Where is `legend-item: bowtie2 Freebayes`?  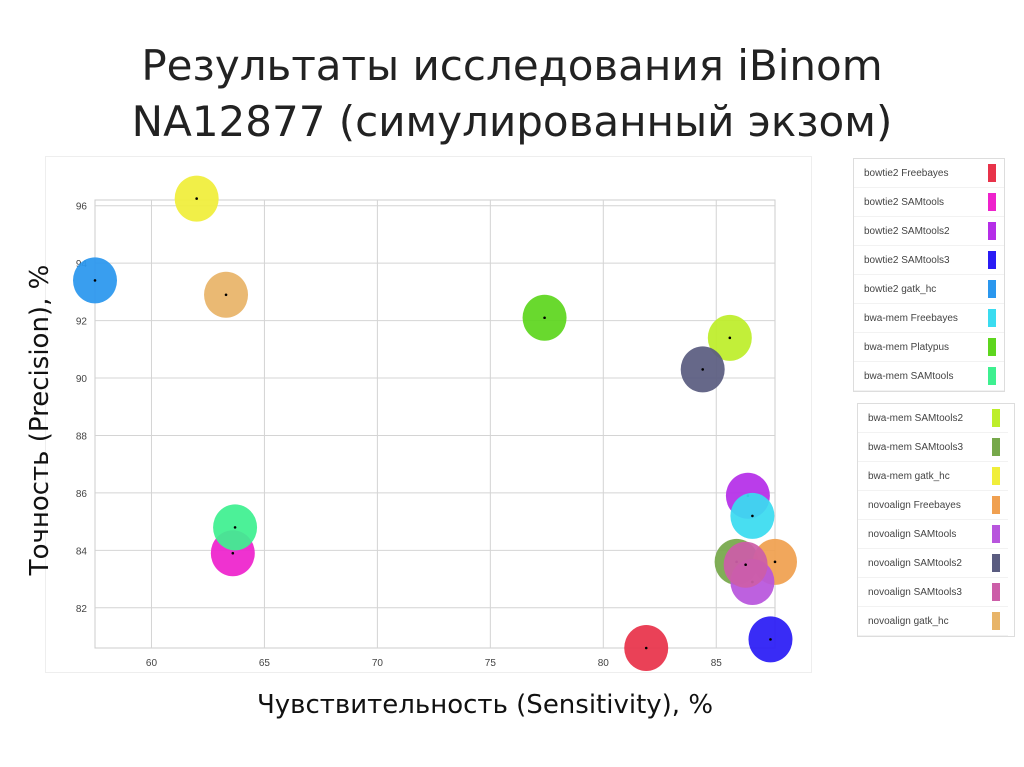
legend-item: bowtie2 Freebayes is located at coordinates (929, 173).